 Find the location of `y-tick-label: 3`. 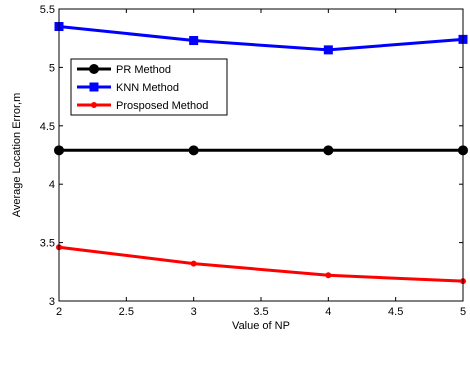

y-tick-label: 3 is located at coordinates (52, 302).